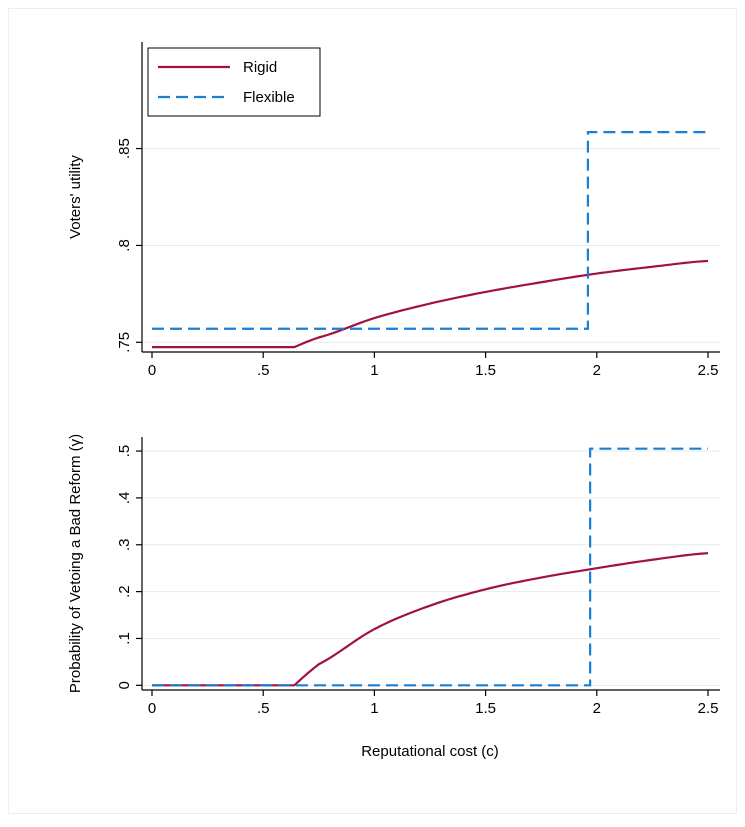 Image resolution: width=745 pixels, height=827 pixels. What do you see at coordinates (75, 563) in the screenshot?
I see `y-axis-title: Probability of Vetoing a Bad Reform (γ)` at bounding box center [75, 563].